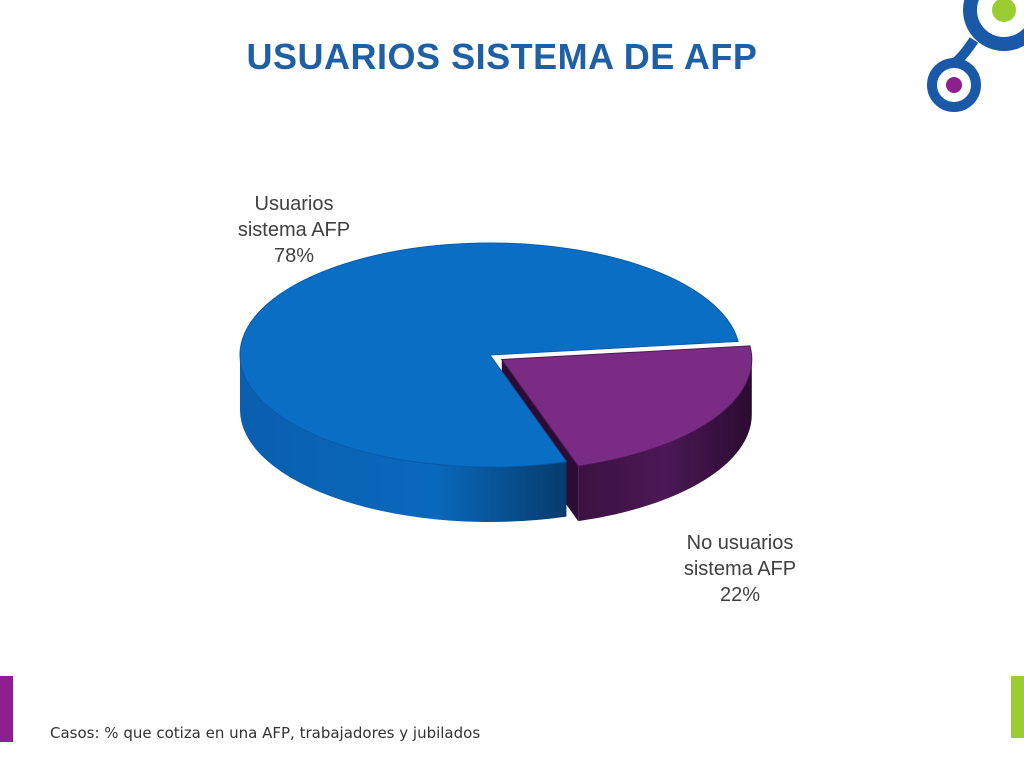 This screenshot has width=1024, height=768. Describe the element at coordinates (403, 439) in the screenshot. I see `pie-slice-users-side` at that location.